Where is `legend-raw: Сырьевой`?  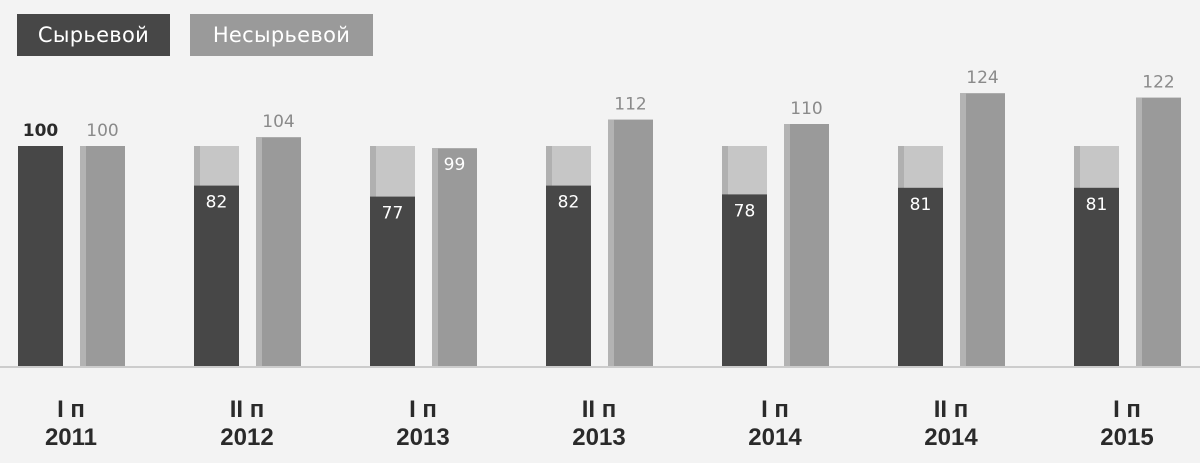
legend-raw: Сырьевой is located at coordinates (93, 35).